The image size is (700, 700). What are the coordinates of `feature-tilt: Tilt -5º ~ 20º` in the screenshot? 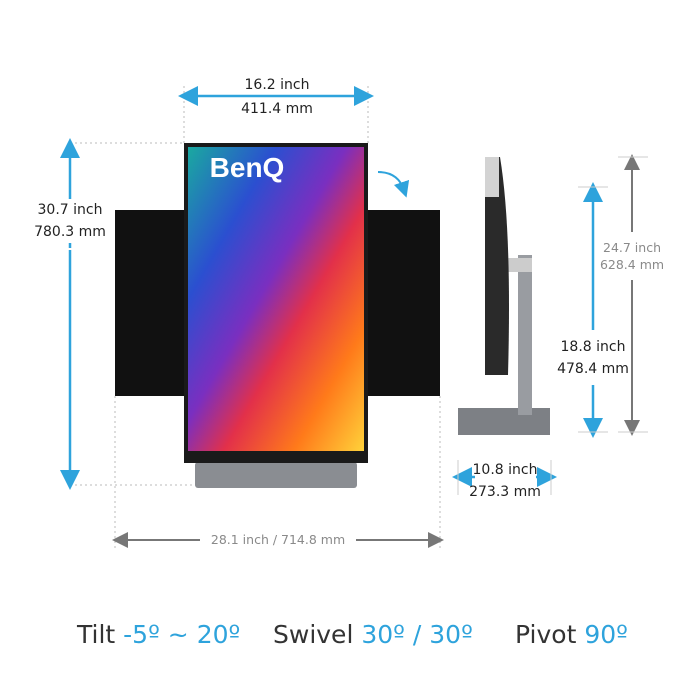 It's located at (158, 634).